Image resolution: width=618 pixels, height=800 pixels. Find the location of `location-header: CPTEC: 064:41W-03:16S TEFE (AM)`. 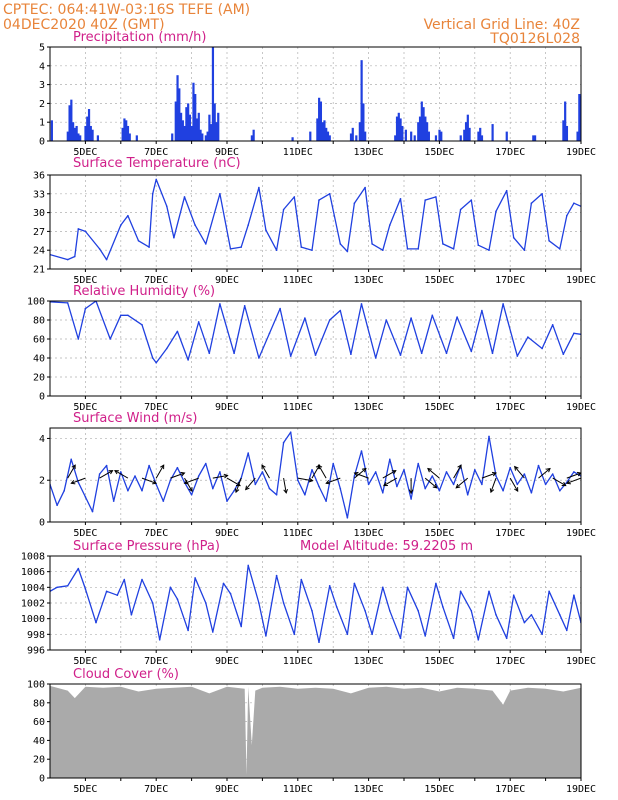

location-header: CPTEC: 064:41W-03:16S TEFE (AM) is located at coordinates (126, 10).